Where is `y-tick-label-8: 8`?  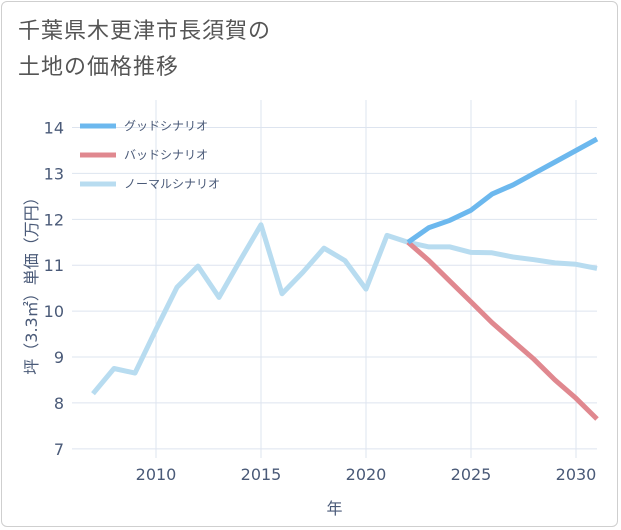 y-tick-label-8: 8 is located at coordinates (59, 403).